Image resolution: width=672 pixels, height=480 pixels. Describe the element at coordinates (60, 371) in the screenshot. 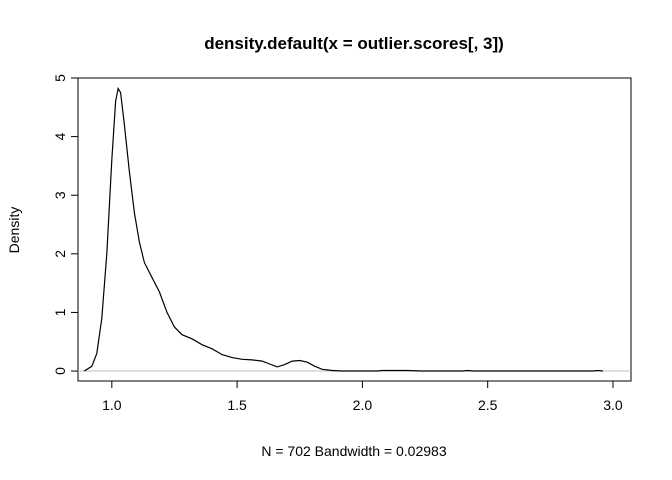

I see `y-tick-label: 0` at that location.